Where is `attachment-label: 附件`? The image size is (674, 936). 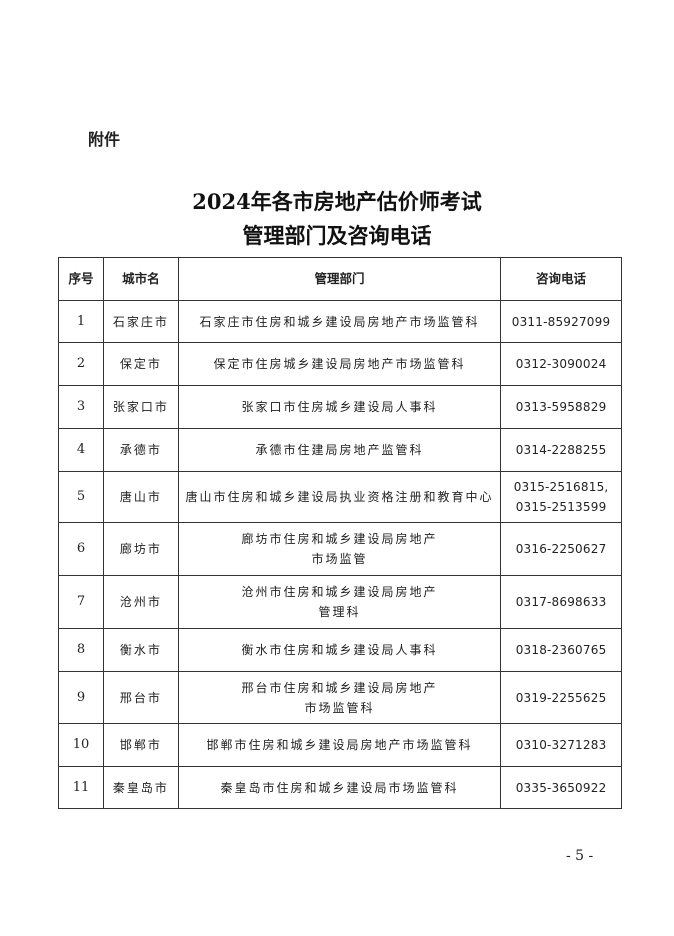 attachment-label: 附件 is located at coordinates (104, 139).